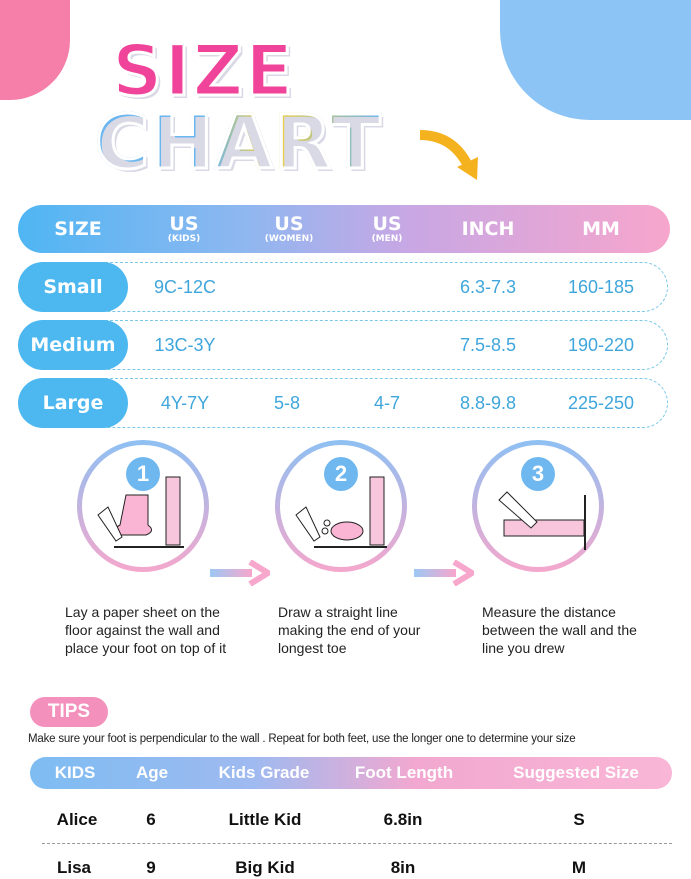 This screenshot has height=879, width=691. Describe the element at coordinates (387, 228) in the screenshot. I see `header-us-men: US (MEN)` at that location.